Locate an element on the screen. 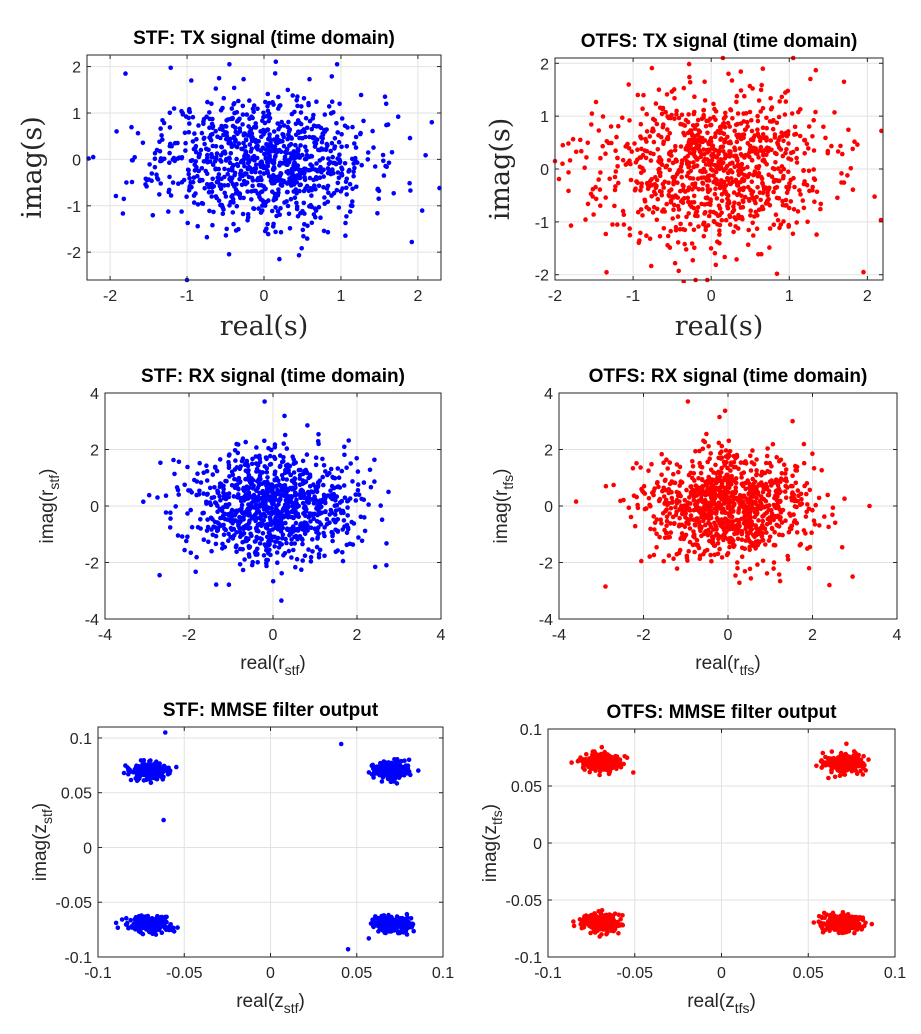 This screenshot has width=921, height=1034. scatter-points is located at coordinates (266, 501).